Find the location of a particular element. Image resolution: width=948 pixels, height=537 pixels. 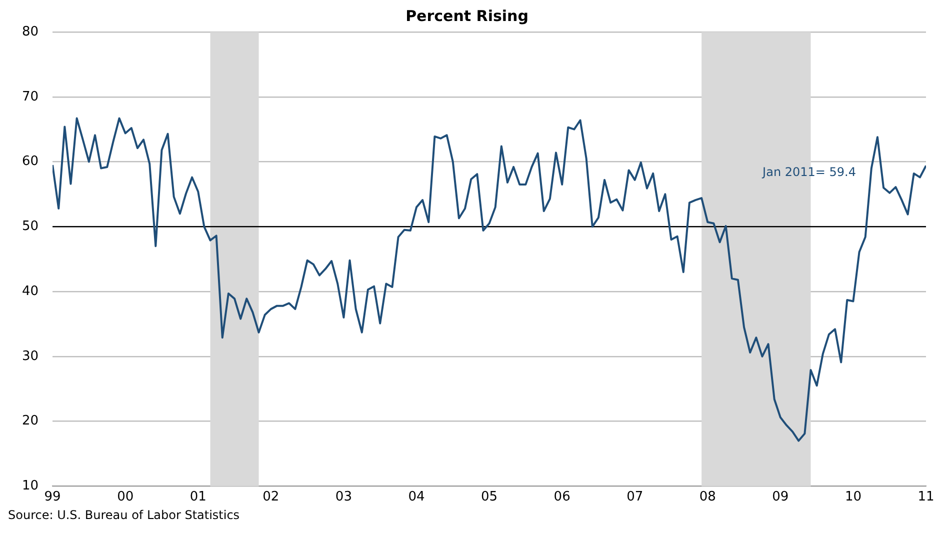

x-tick-label: 08 is located at coordinates (707, 496).